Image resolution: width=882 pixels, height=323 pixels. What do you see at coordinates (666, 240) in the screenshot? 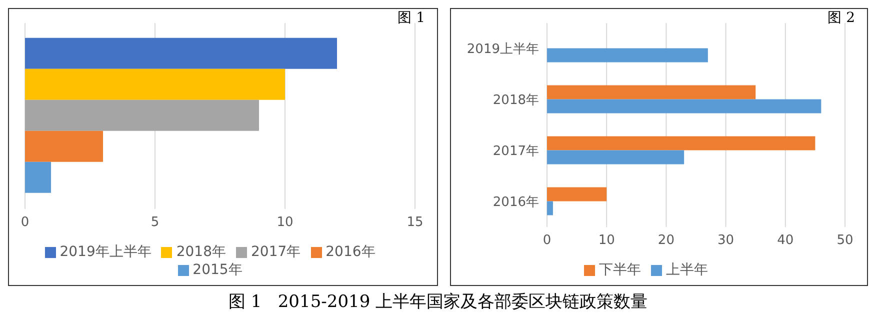
I see `x-tick-label: 20` at bounding box center [666, 240].